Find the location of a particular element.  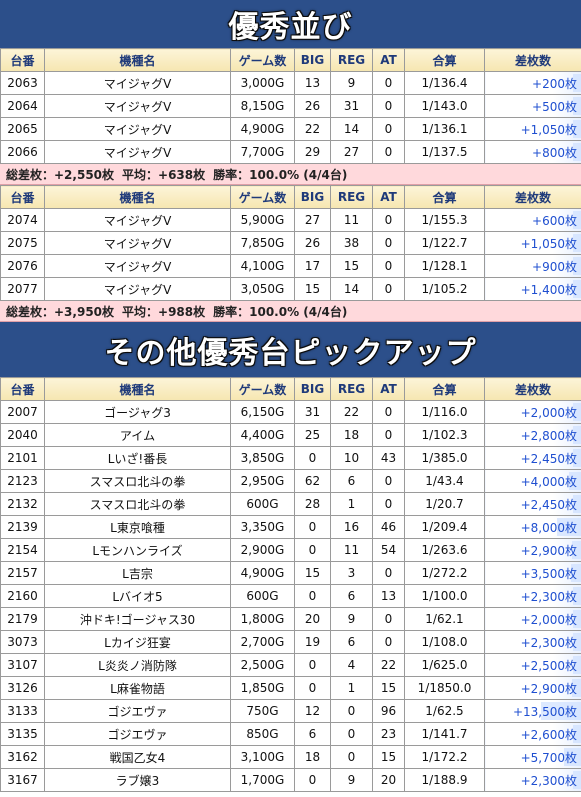

combined-ratio: 1/43.4 is located at coordinates (444, 481).